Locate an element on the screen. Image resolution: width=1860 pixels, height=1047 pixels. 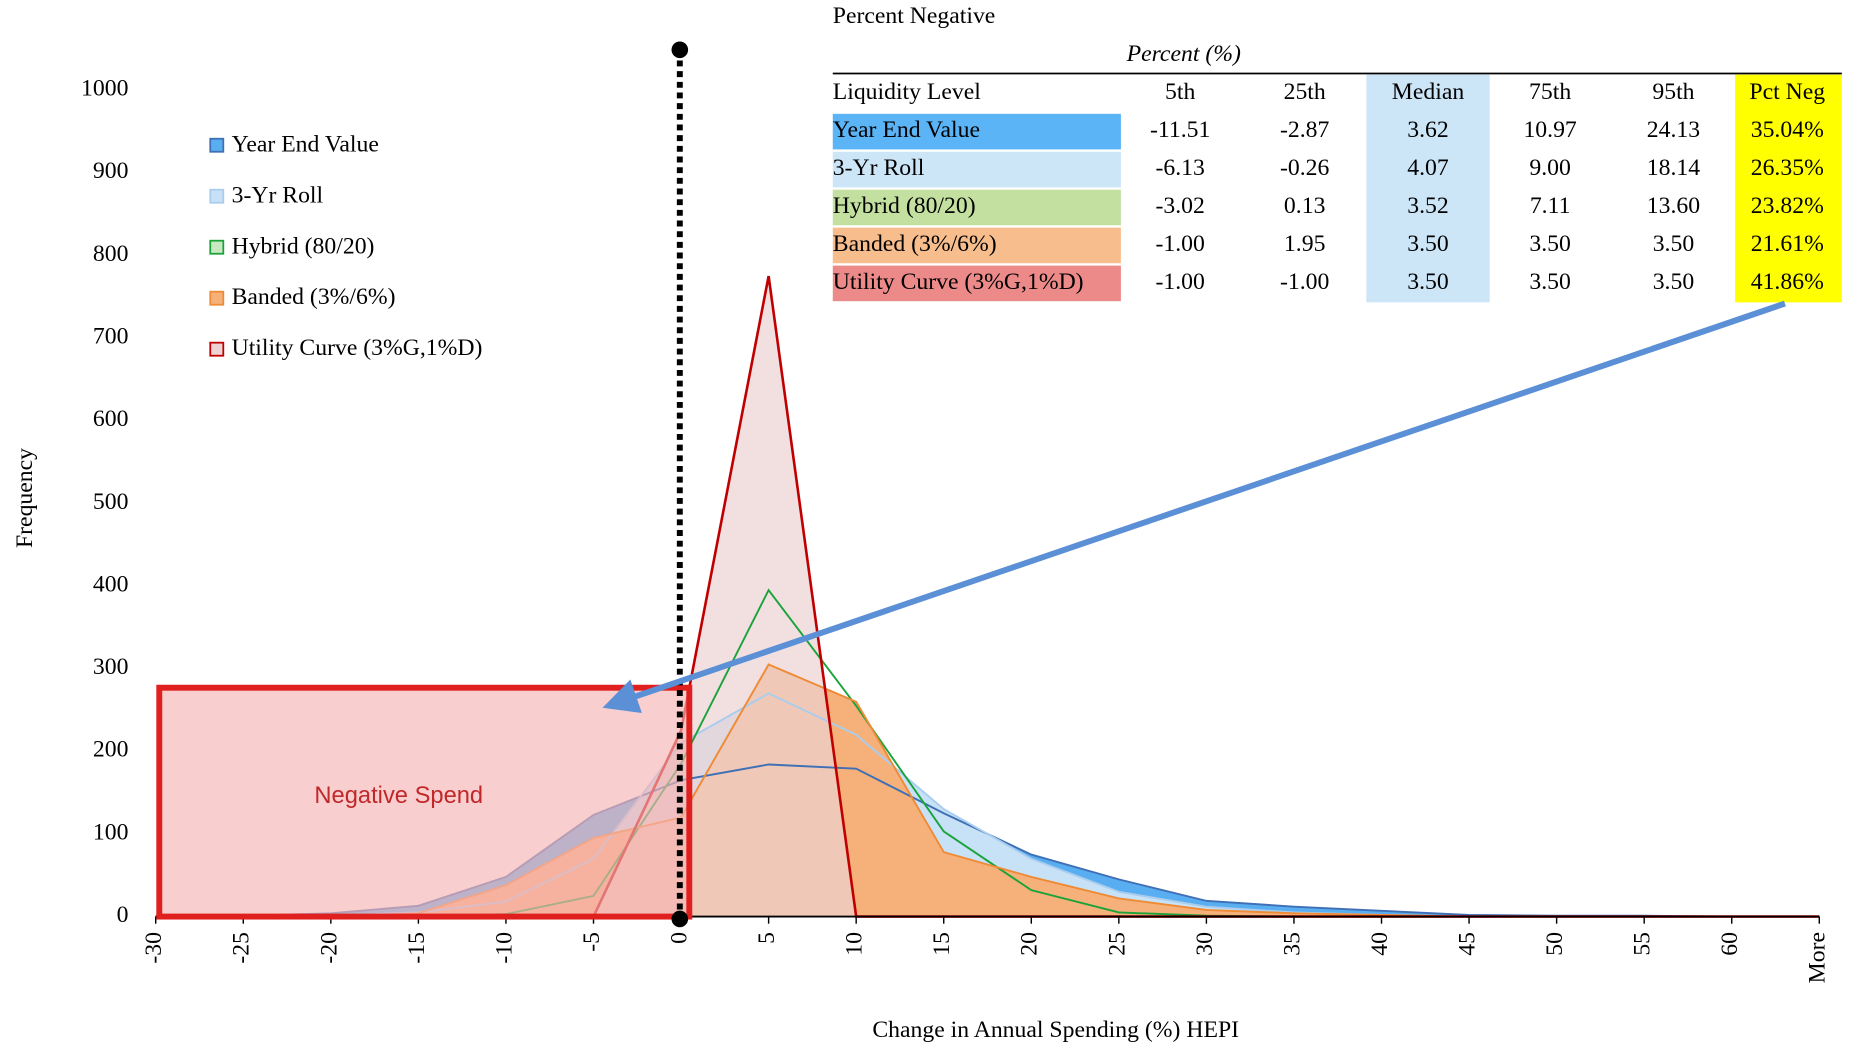
x-tick-label: 50 is located at coordinates (1555, 944).